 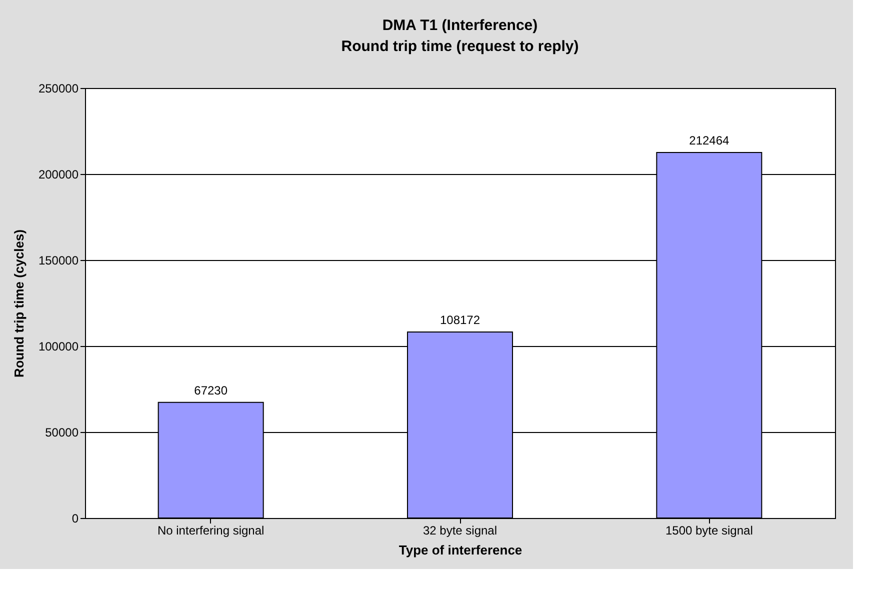 I want to click on chart-title: DMA T1 (Interference), so click(x=460, y=25).